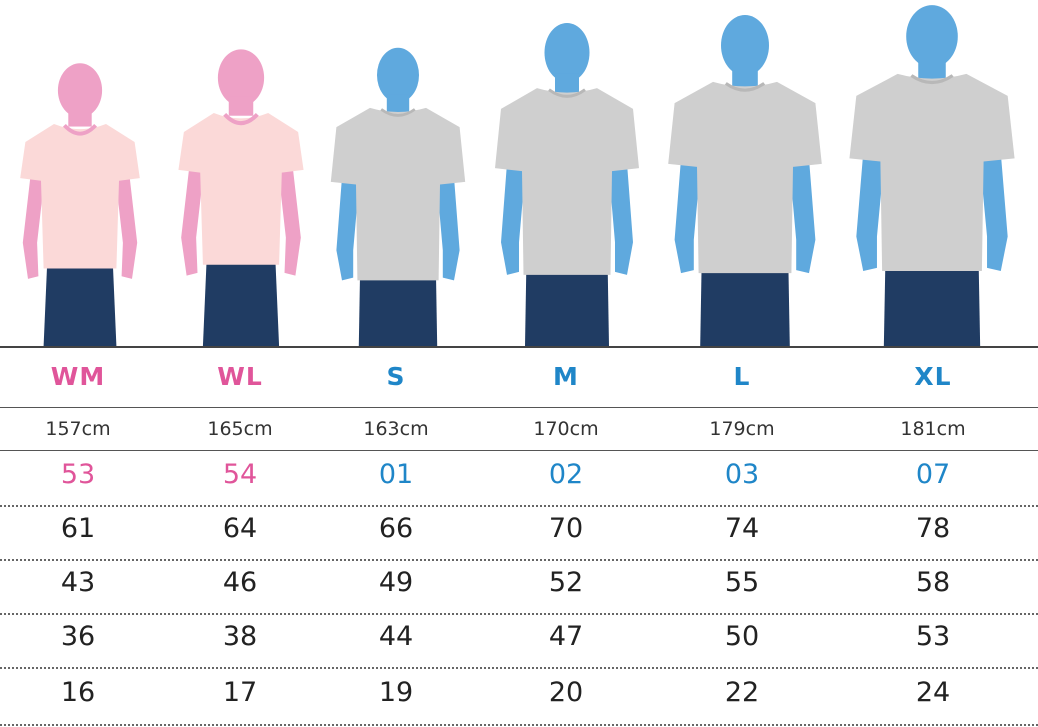  I want to click on color-code: 02, so click(566, 474).